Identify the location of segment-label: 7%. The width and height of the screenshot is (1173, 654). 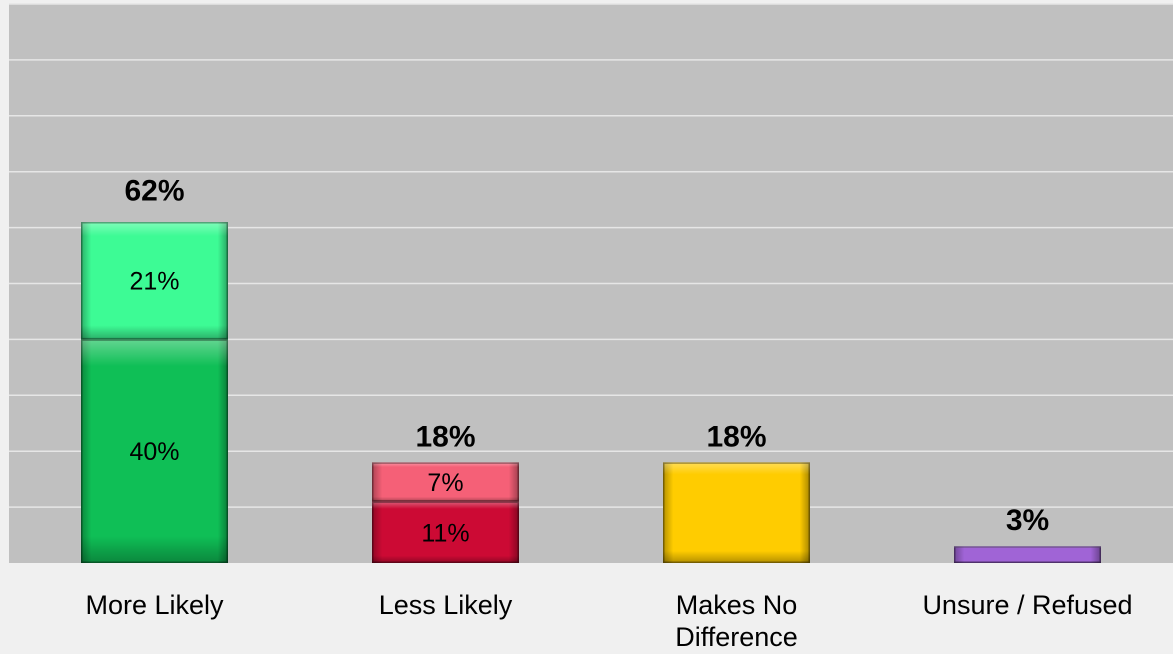
(445, 483).